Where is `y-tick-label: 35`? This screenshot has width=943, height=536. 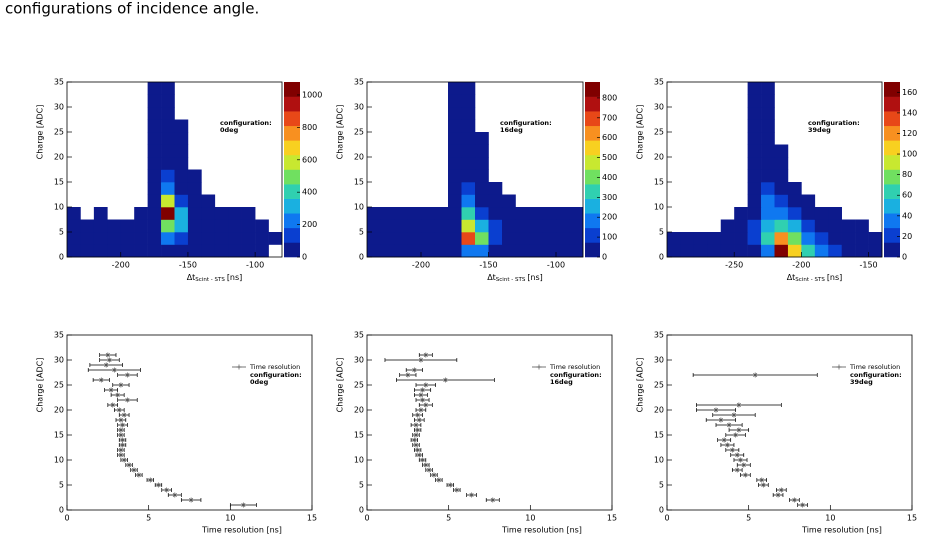 y-tick-label: 35 is located at coordinates (59, 82).